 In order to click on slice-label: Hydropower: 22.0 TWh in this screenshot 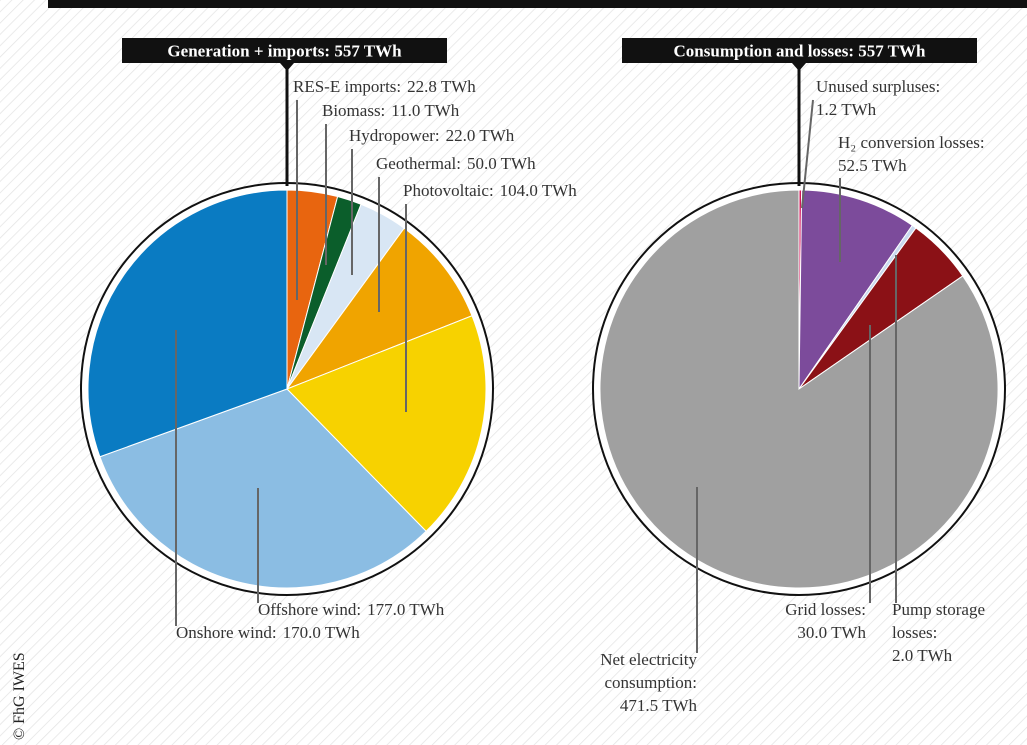, I will do `click(432, 135)`.